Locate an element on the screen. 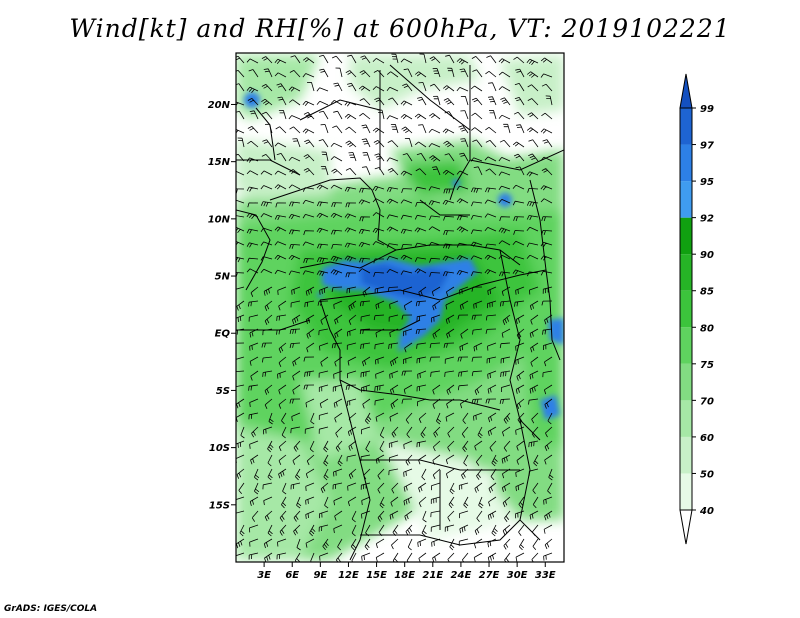  lon-tick-label: 3E is located at coordinates (264, 575).